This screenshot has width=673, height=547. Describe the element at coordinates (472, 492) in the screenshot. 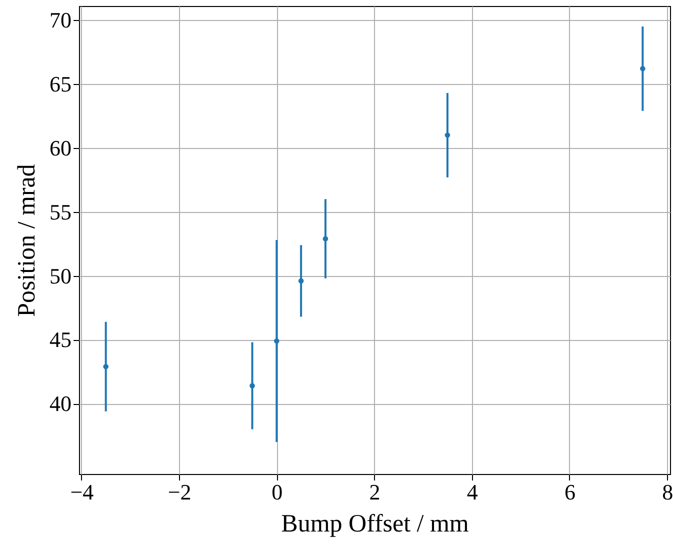

I see `x-tick-label: 4` at that location.